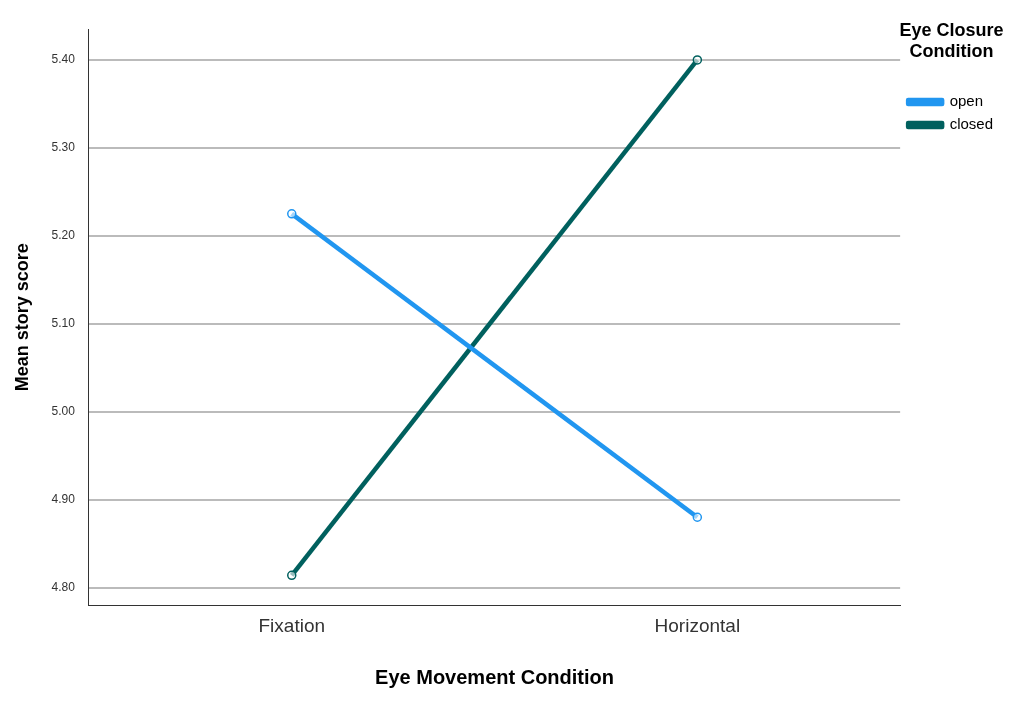  What do you see at coordinates (63, 147) in the screenshot?
I see `y-tick-label: 5.30` at bounding box center [63, 147].